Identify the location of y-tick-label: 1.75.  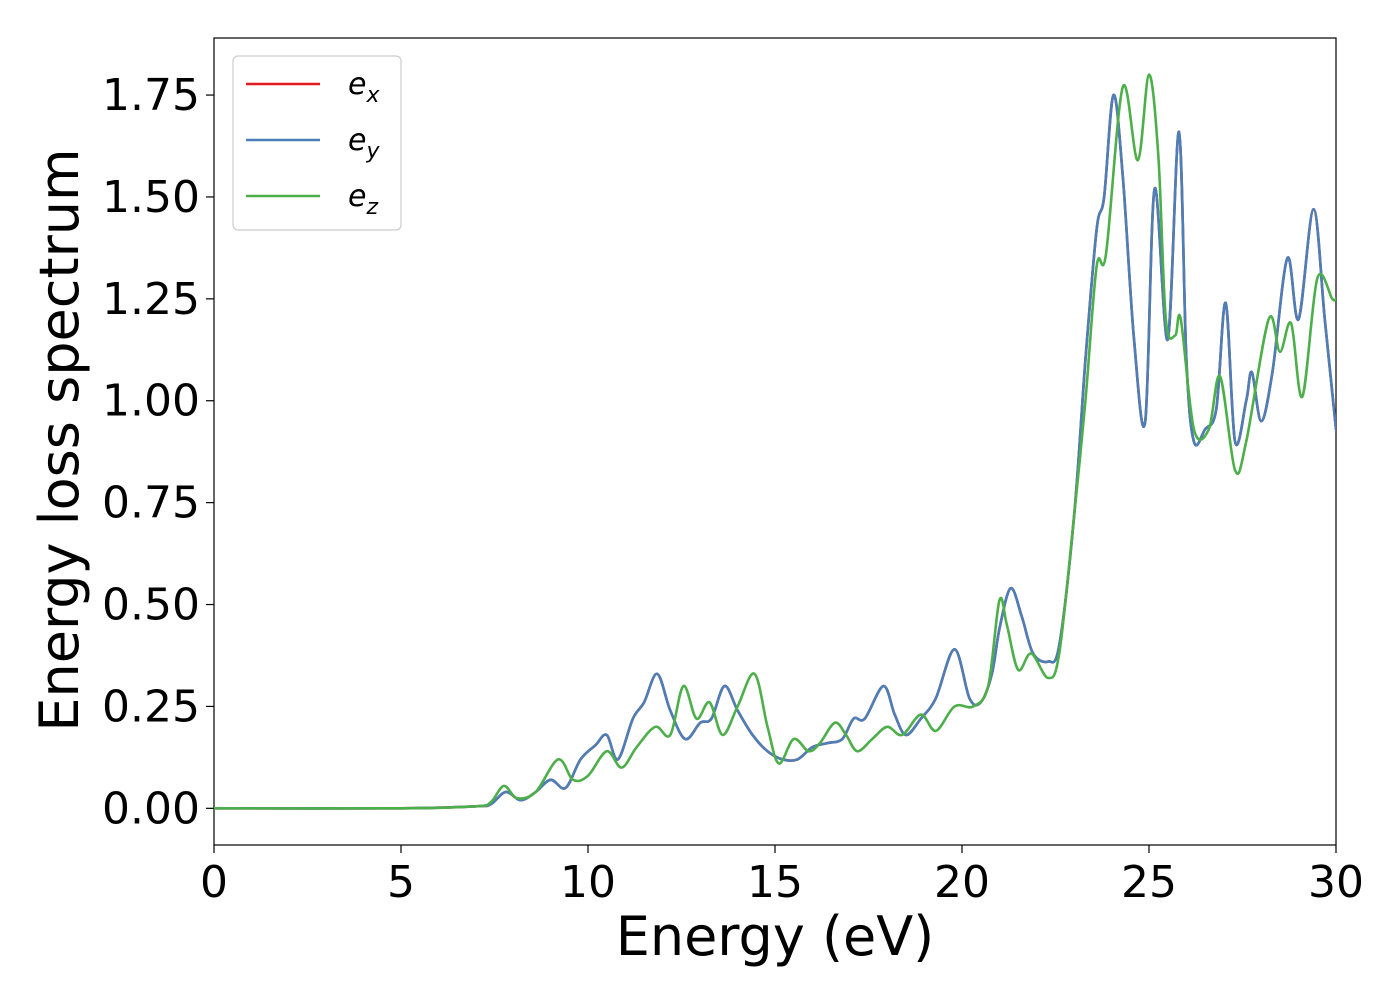
(151, 95).